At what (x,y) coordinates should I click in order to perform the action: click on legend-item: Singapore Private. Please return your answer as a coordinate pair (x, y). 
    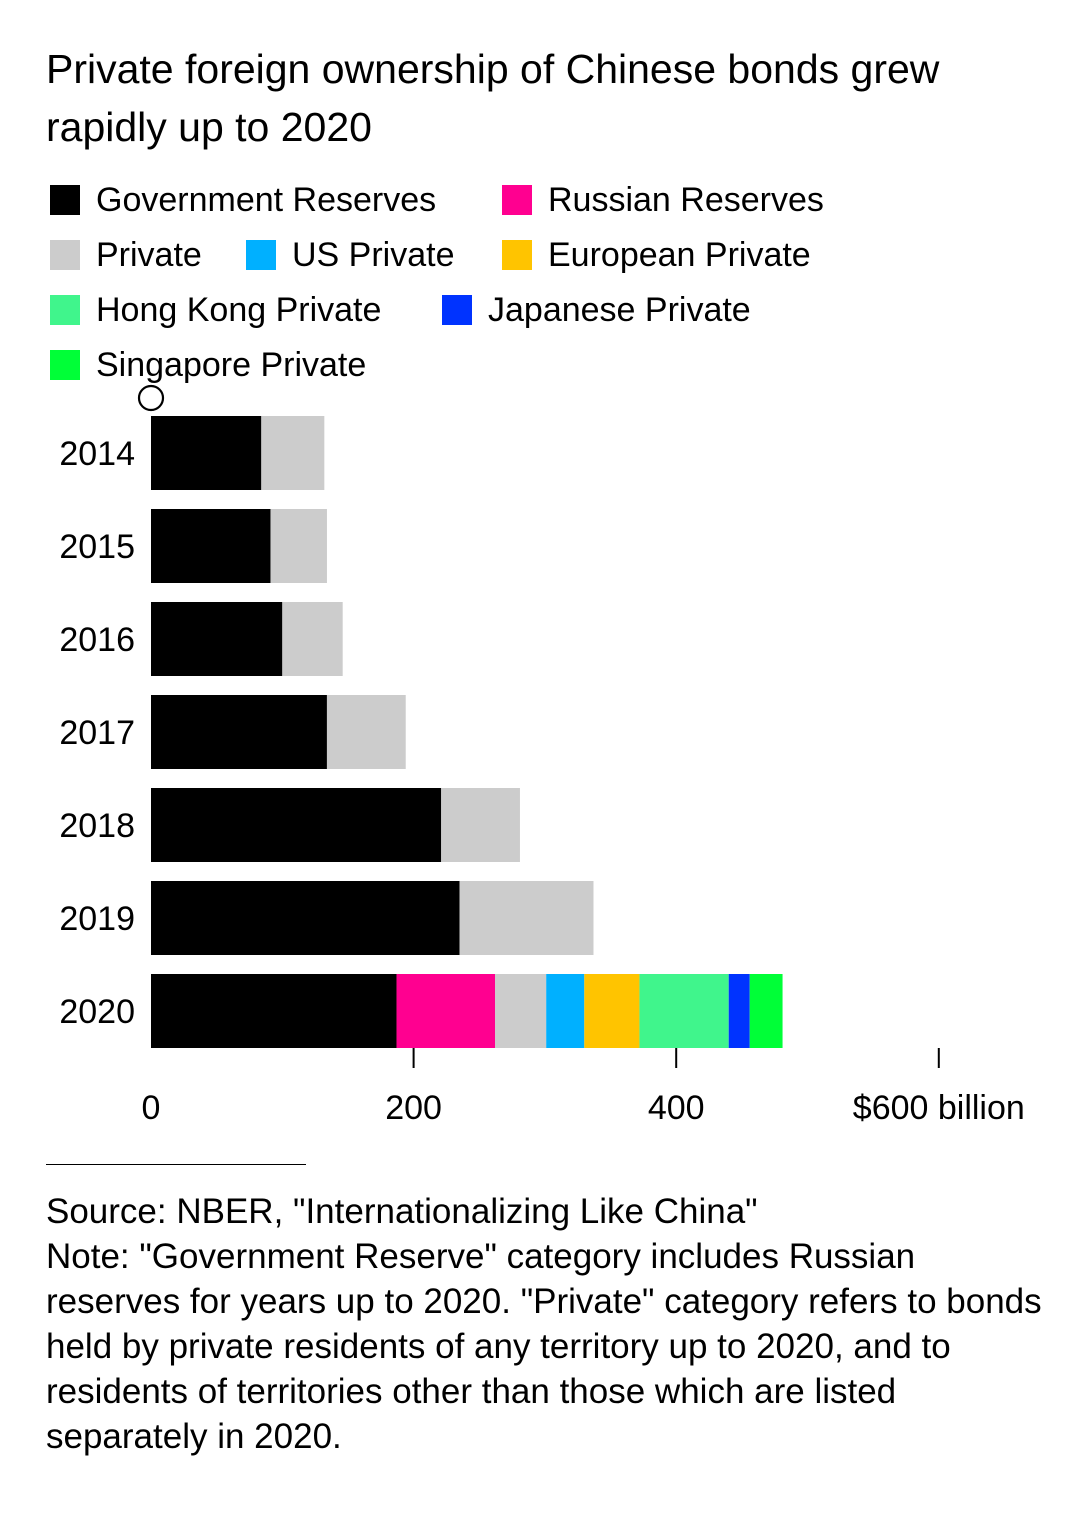
    Looking at the image, I should click on (208, 365).